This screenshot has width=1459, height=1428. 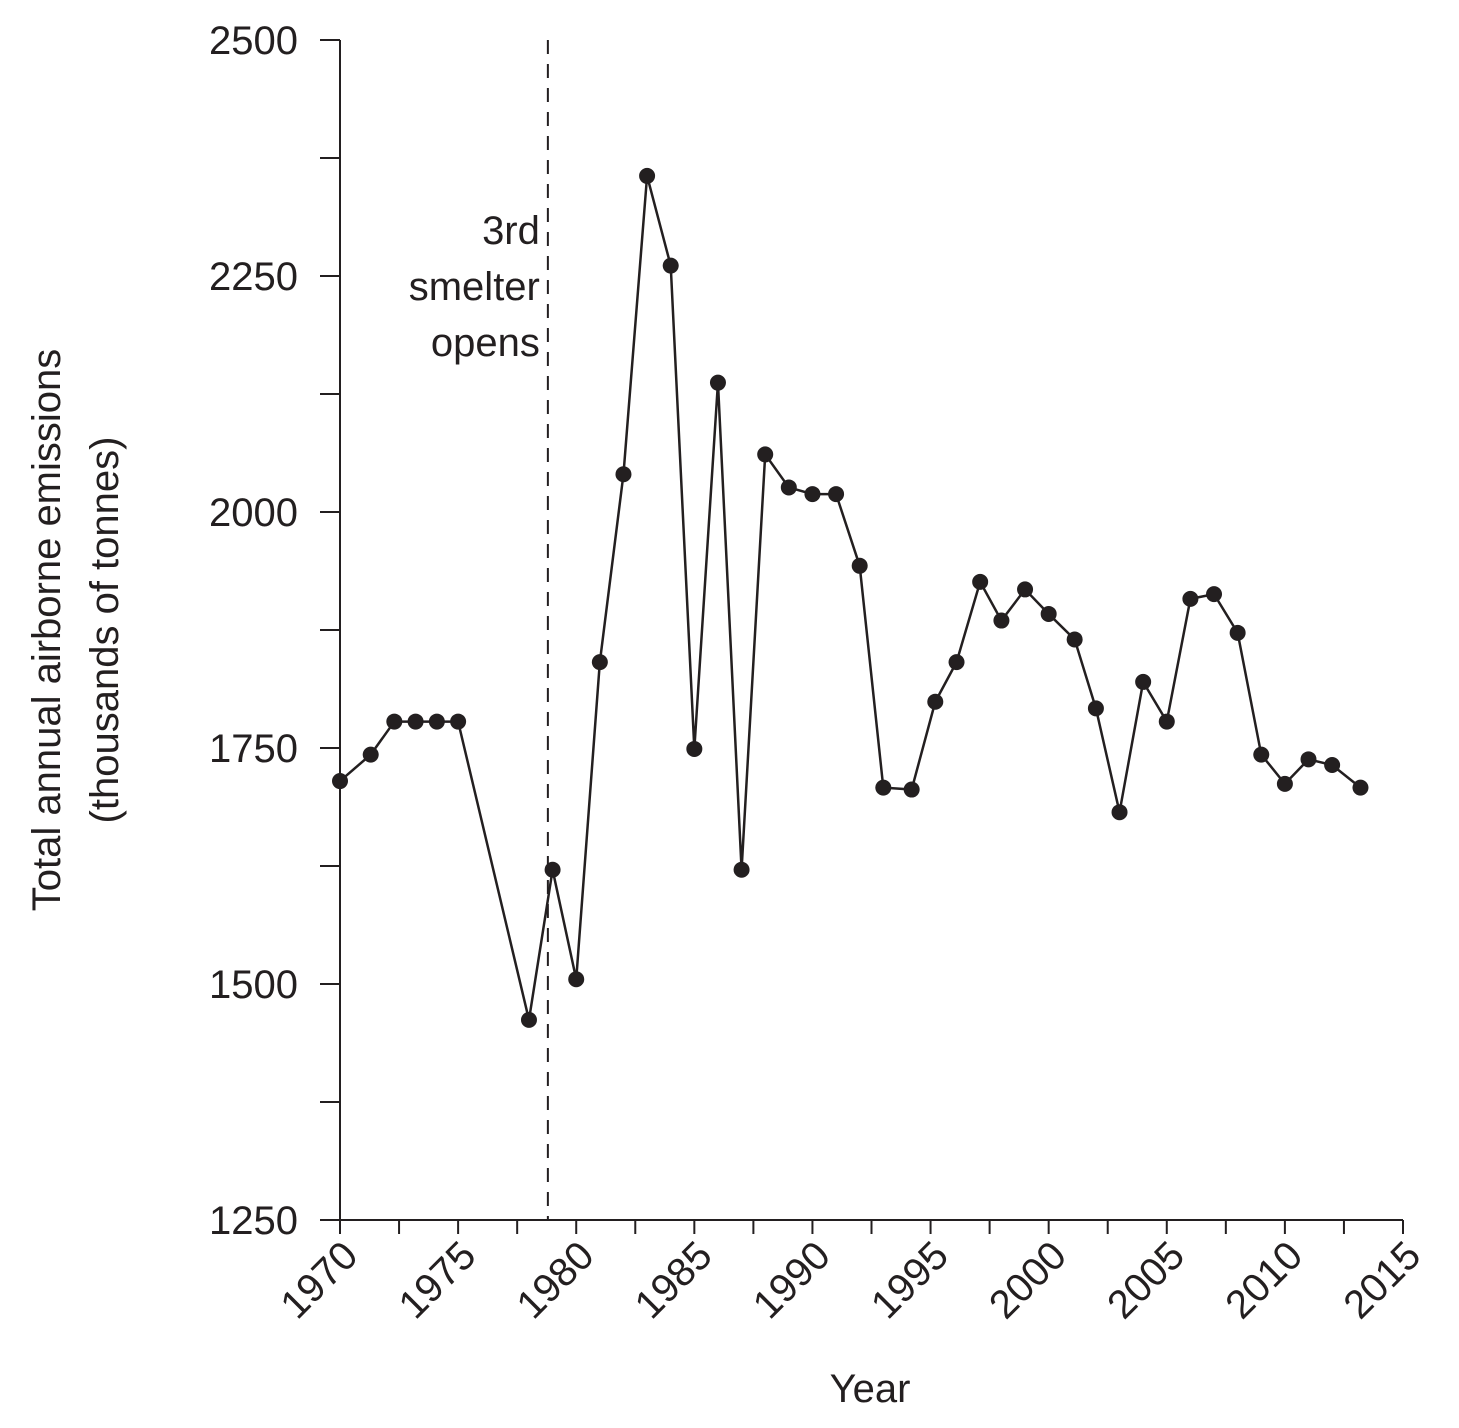 I want to click on x-tick-label: 1980, so click(x=556, y=1280).